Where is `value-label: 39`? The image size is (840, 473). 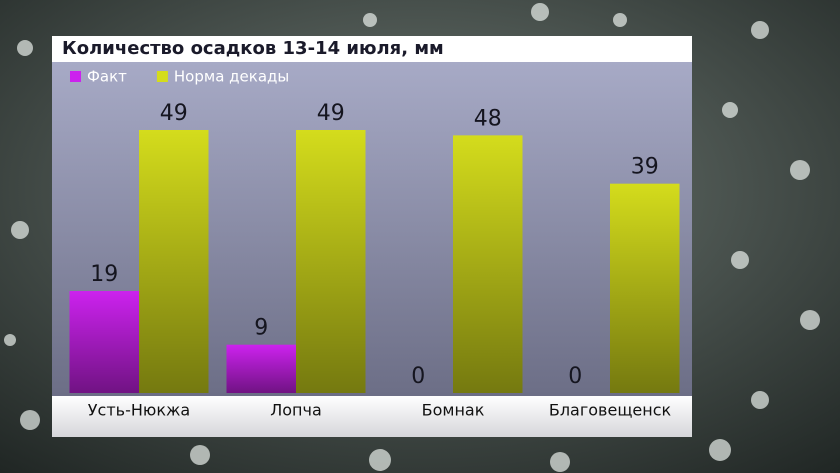 value-label: 39 is located at coordinates (645, 167).